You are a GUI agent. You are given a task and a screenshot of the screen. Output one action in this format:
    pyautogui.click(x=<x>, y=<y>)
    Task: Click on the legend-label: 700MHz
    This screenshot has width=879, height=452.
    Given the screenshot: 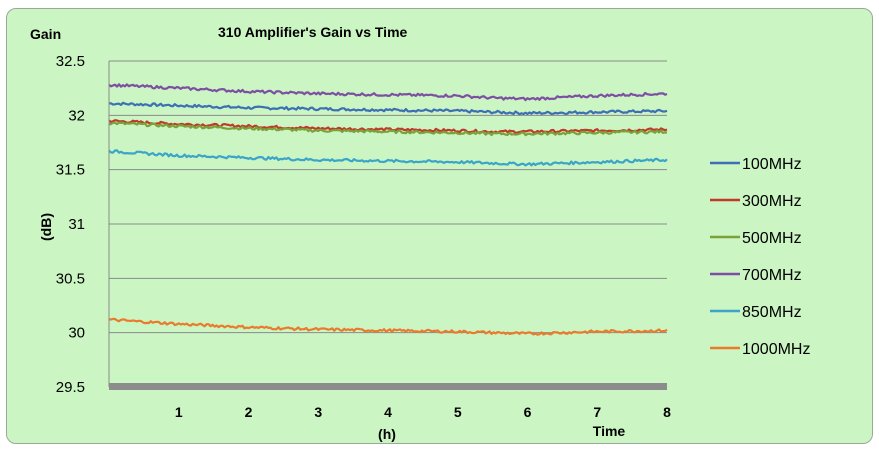 What is the action you would take?
    pyautogui.click(x=772, y=275)
    